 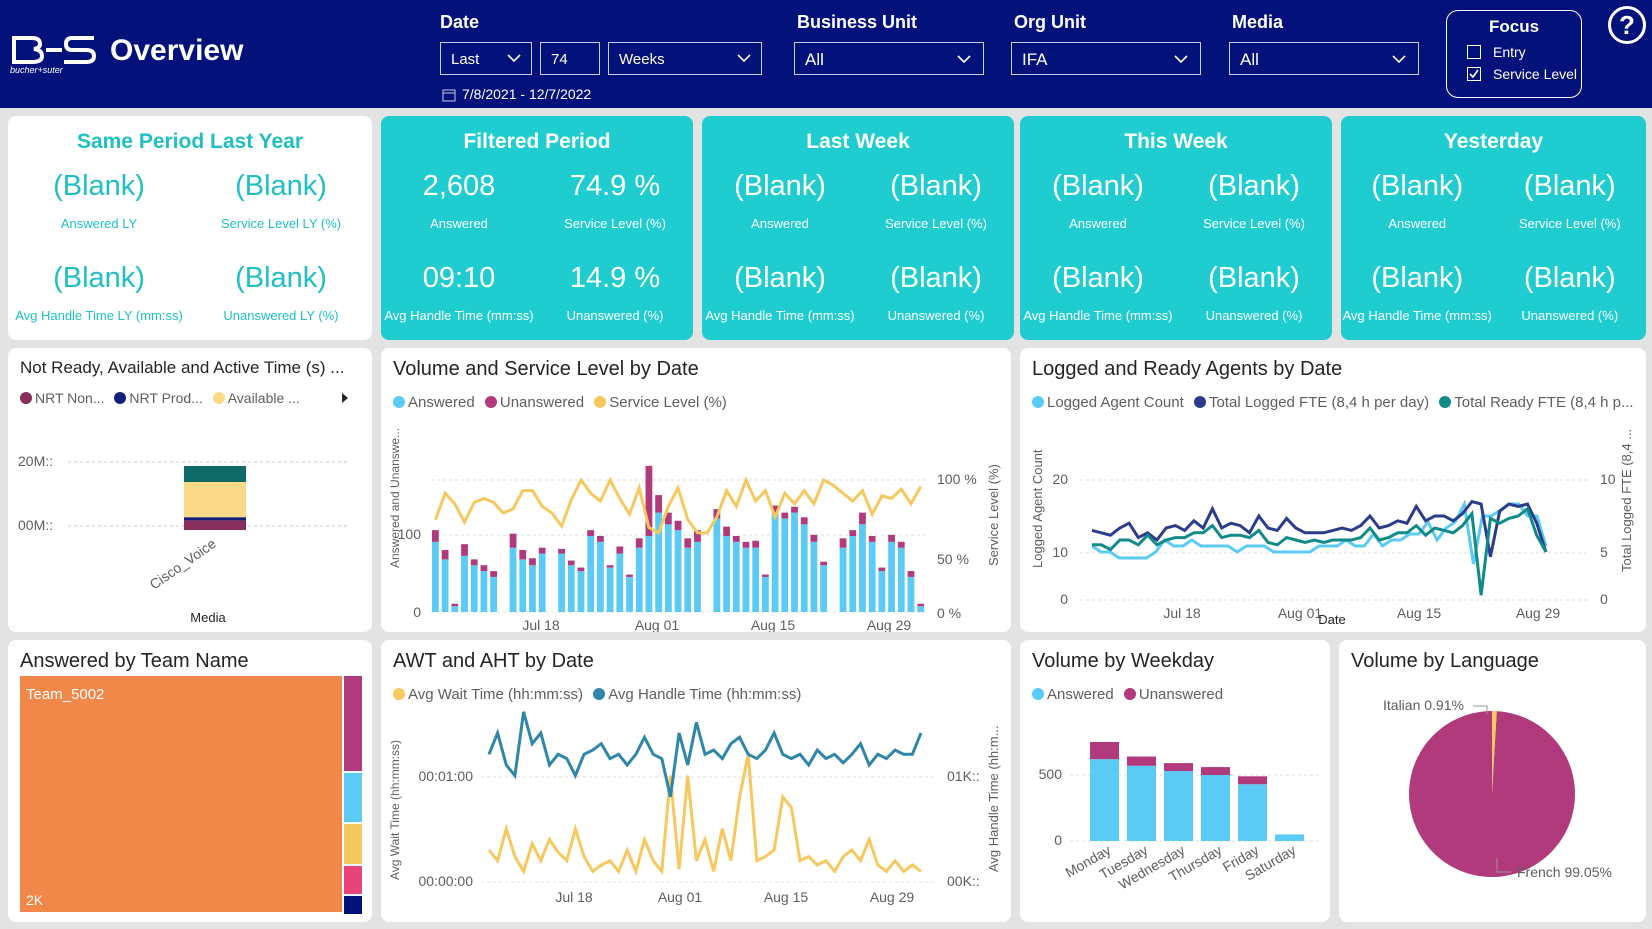 What do you see at coordinates (1324, 58) in the screenshot?
I see `media-select: All` at bounding box center [1324, 58].